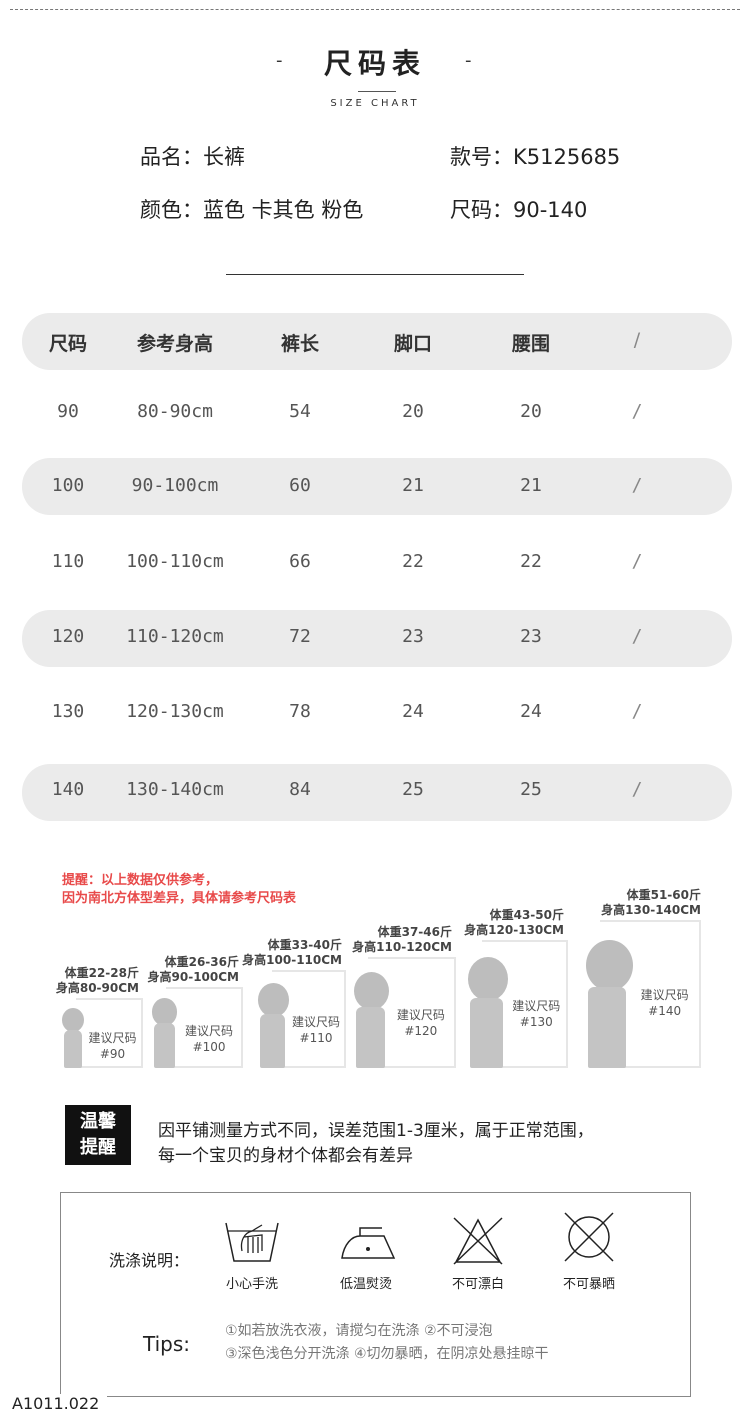 Image resolution: width=750 pixels, height=1419 pixels. What do you see at coordinates (359, 1331) in the screenshot?
I see `tip-line-1: ①如若放洗衣液，请搅匀在洗涤 ②不可浸泡` at bounding box center [359, 1331].